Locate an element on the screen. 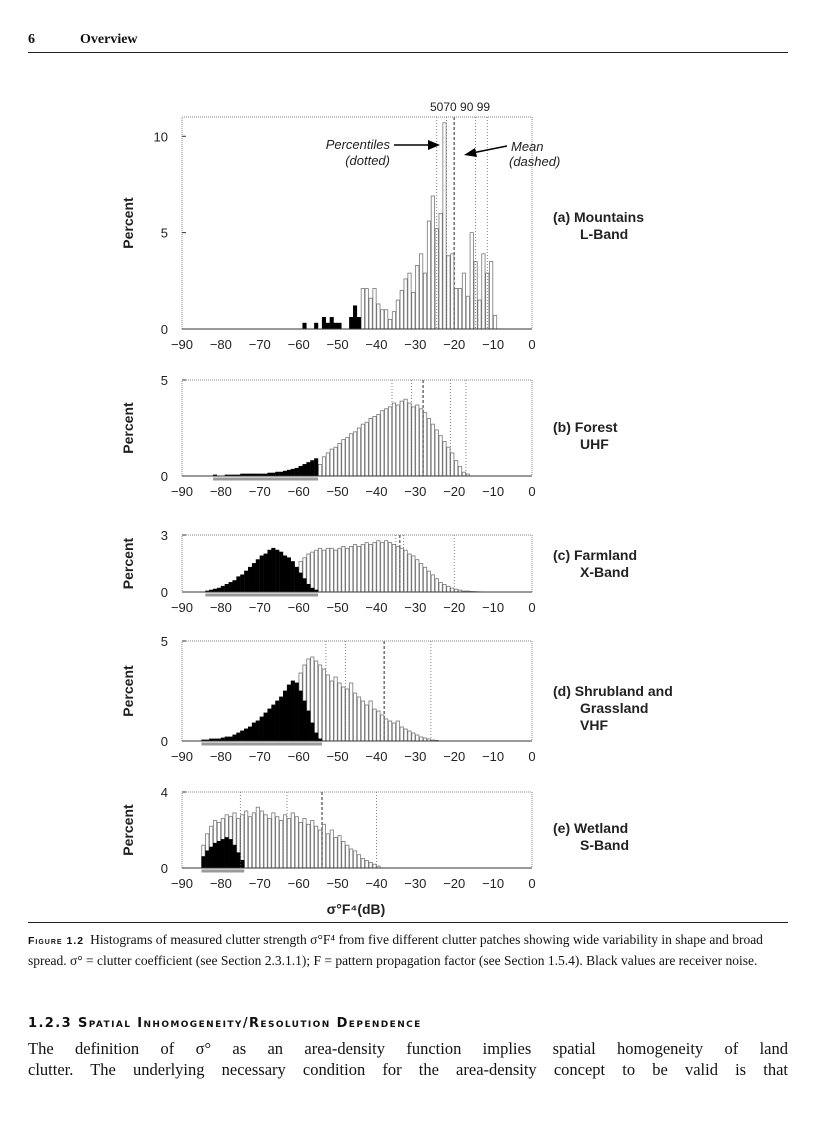 The image size is (816, 1123). y-axis-label: Percent is located at coordinates (128, 428).